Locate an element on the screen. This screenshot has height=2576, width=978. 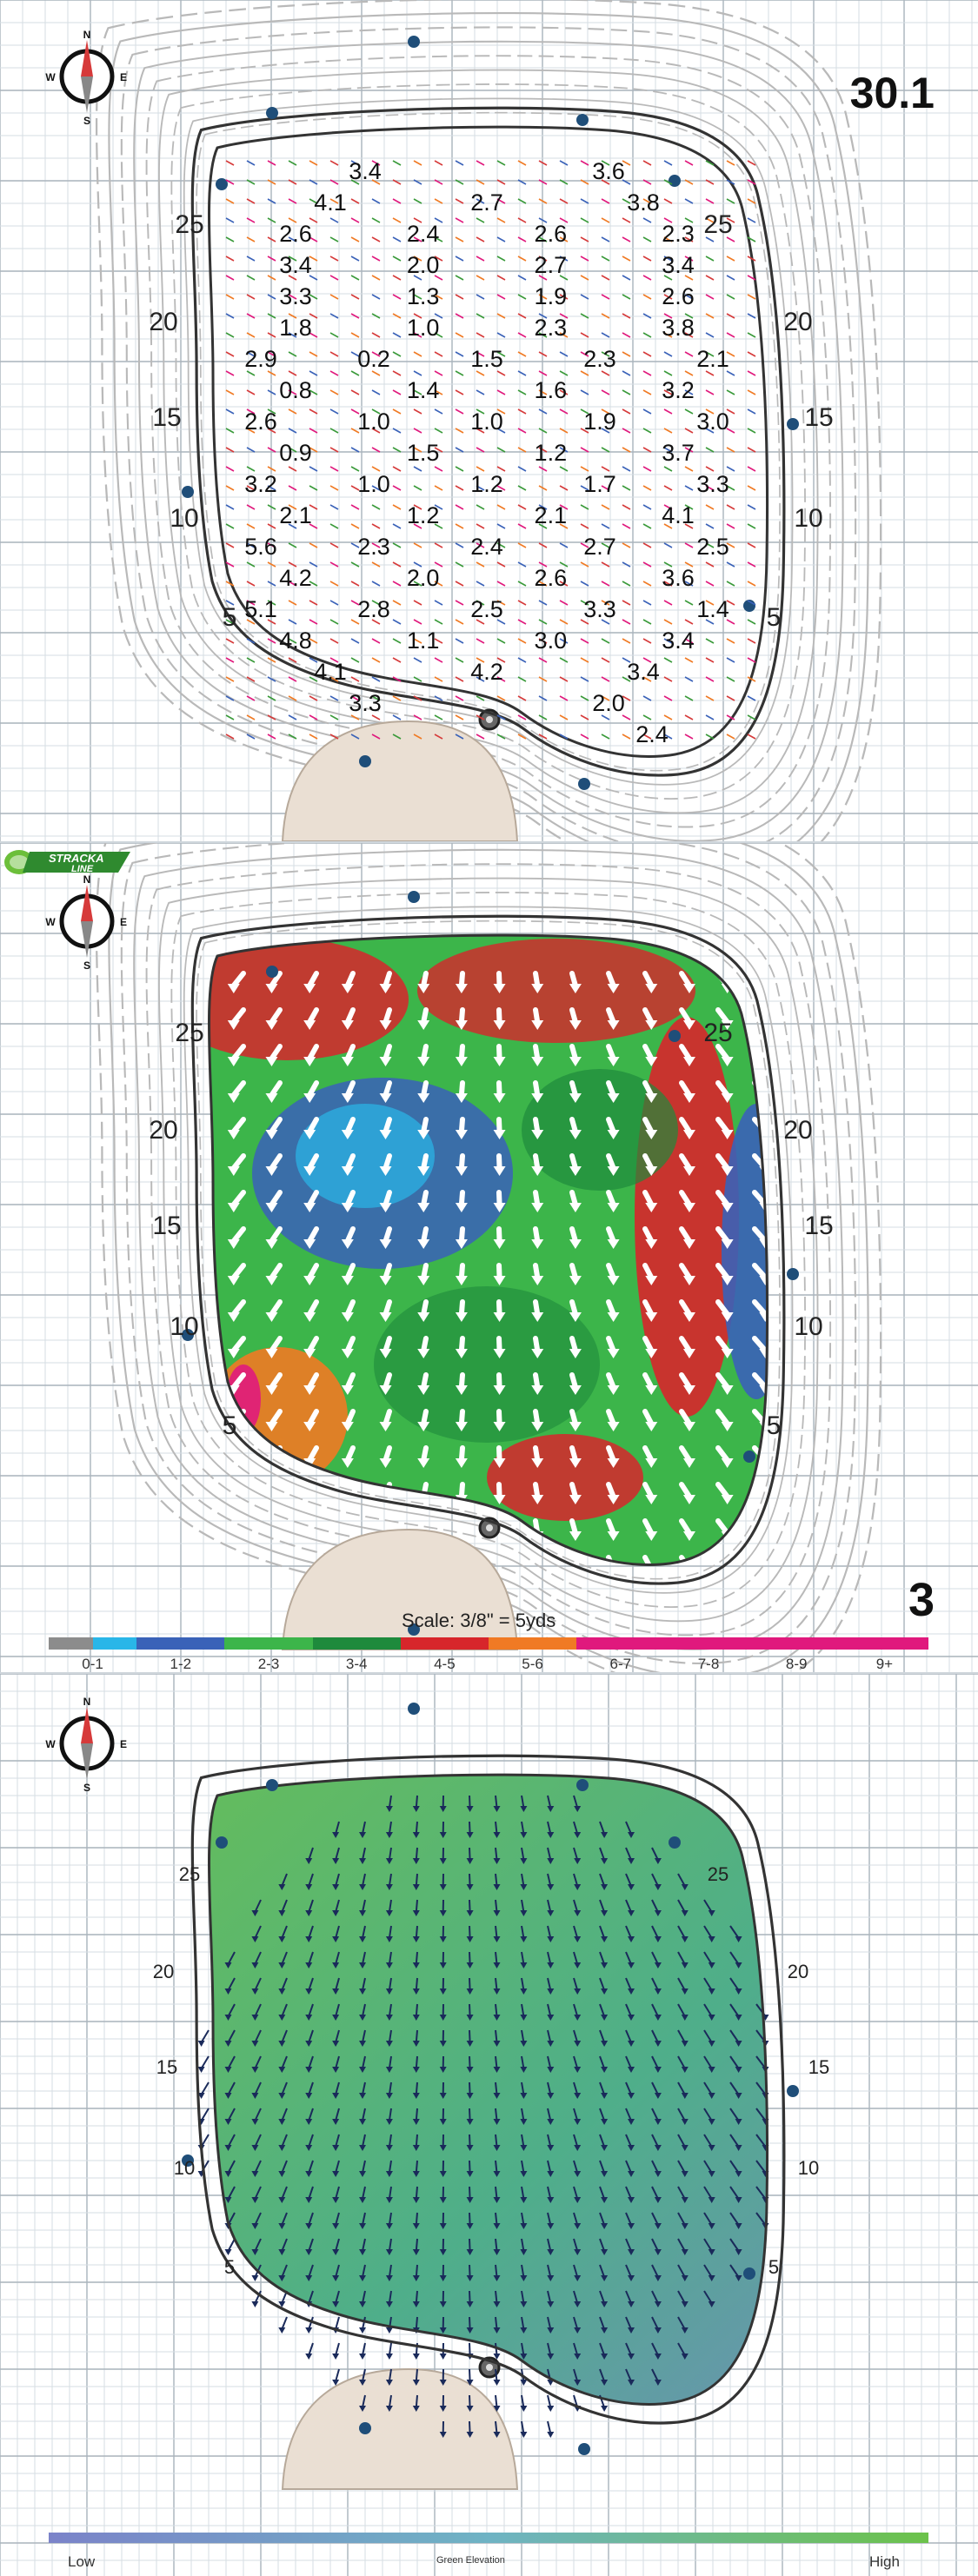
slope-value: 5.1 is located at coordinates (260, 609).